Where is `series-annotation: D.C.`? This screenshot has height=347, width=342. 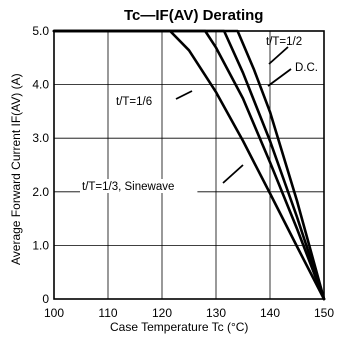 series-annotation: D.C. is located at coordinates (306, 68).